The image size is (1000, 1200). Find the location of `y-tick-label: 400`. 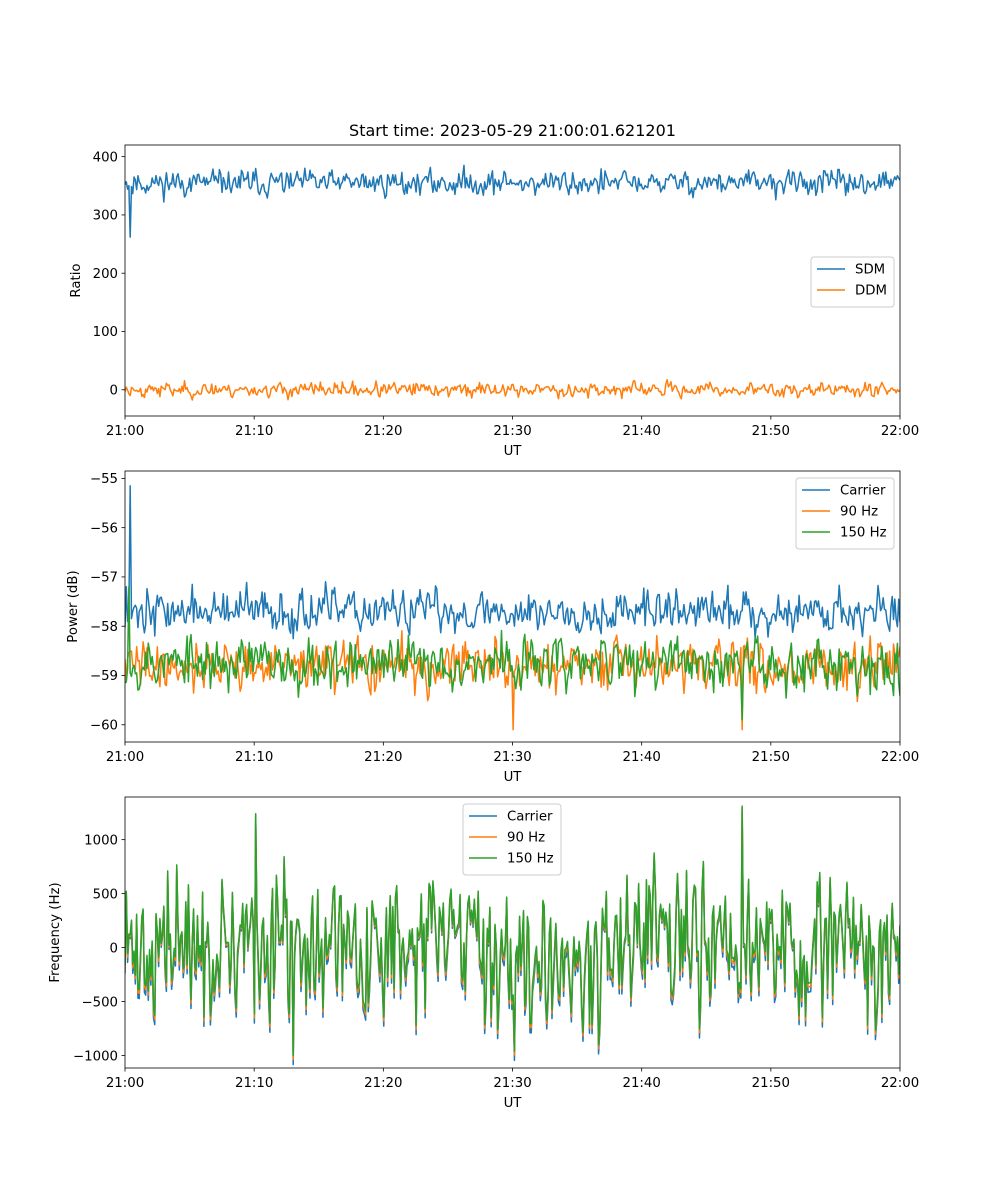

y-tick-label: 400 is located at coordinates (105, 157).